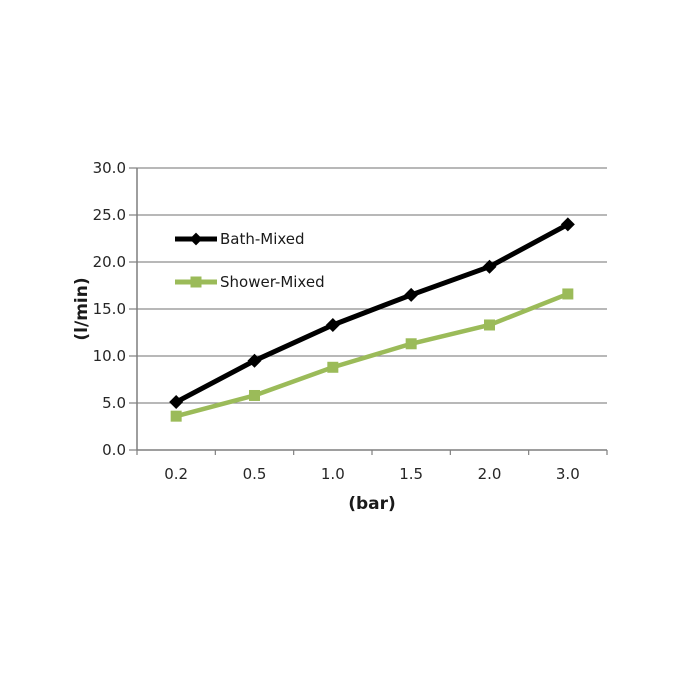 The image size is (675, 675). Describe the element at coordinates (109, 356) in the screenshot. I see `y-tick-label: 10.0` at that location.